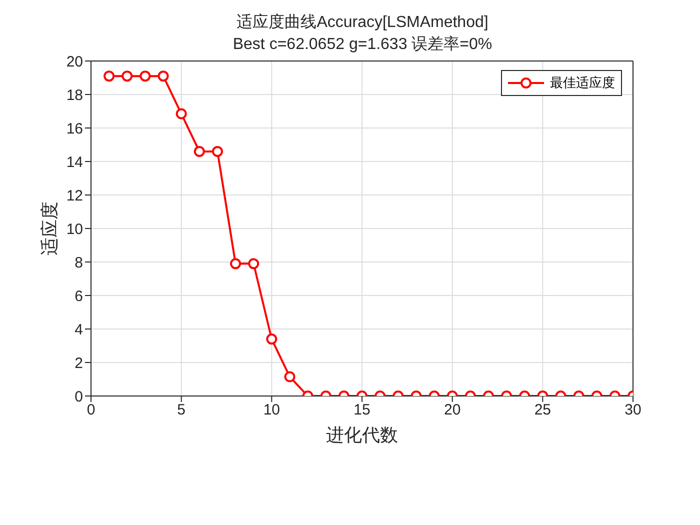 This screenshot has height=525, width=700. I want to click on chart-title: 适应度曲线Accuracy[LSMAmethod], so click(363, 22).